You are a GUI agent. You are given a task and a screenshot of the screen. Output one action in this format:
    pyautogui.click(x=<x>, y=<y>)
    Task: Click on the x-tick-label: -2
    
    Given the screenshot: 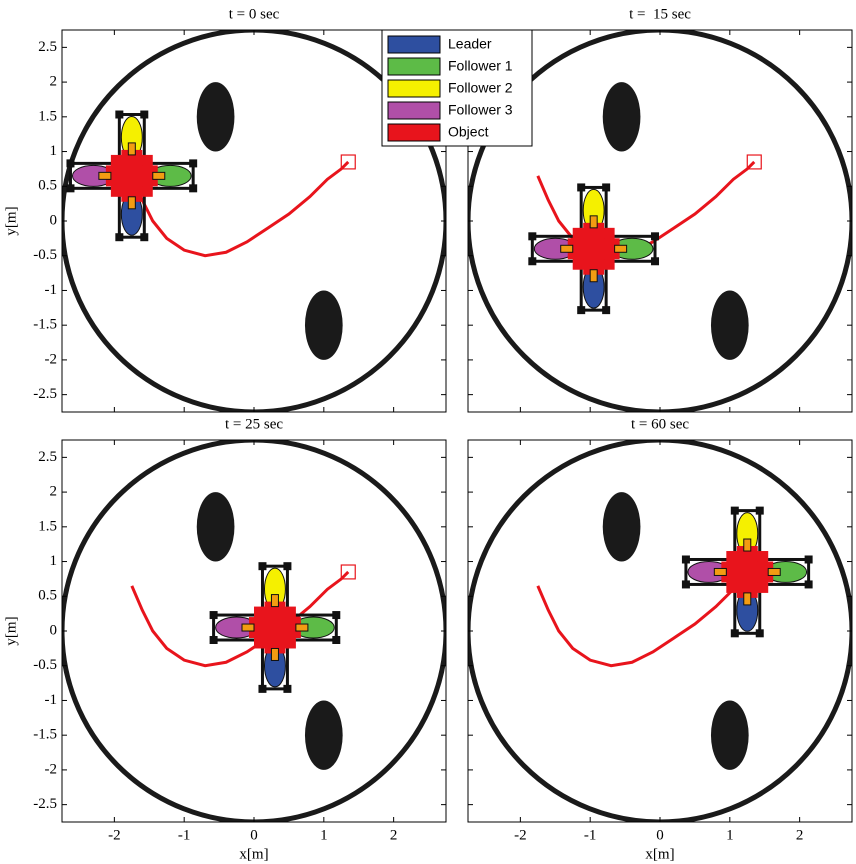 What is the action you would take?
    pyautogui.click(x=114, y=835)
    